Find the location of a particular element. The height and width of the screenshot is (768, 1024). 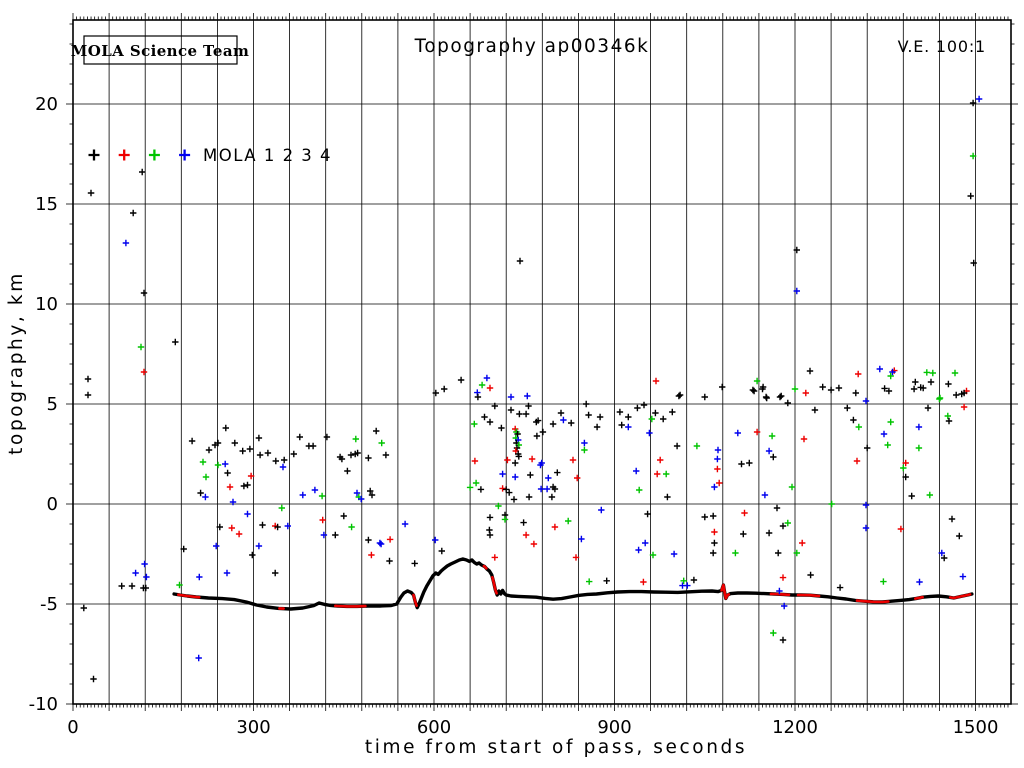

legend-label: MOLA 1 2 3 4 is located at coordinates (267, 155).